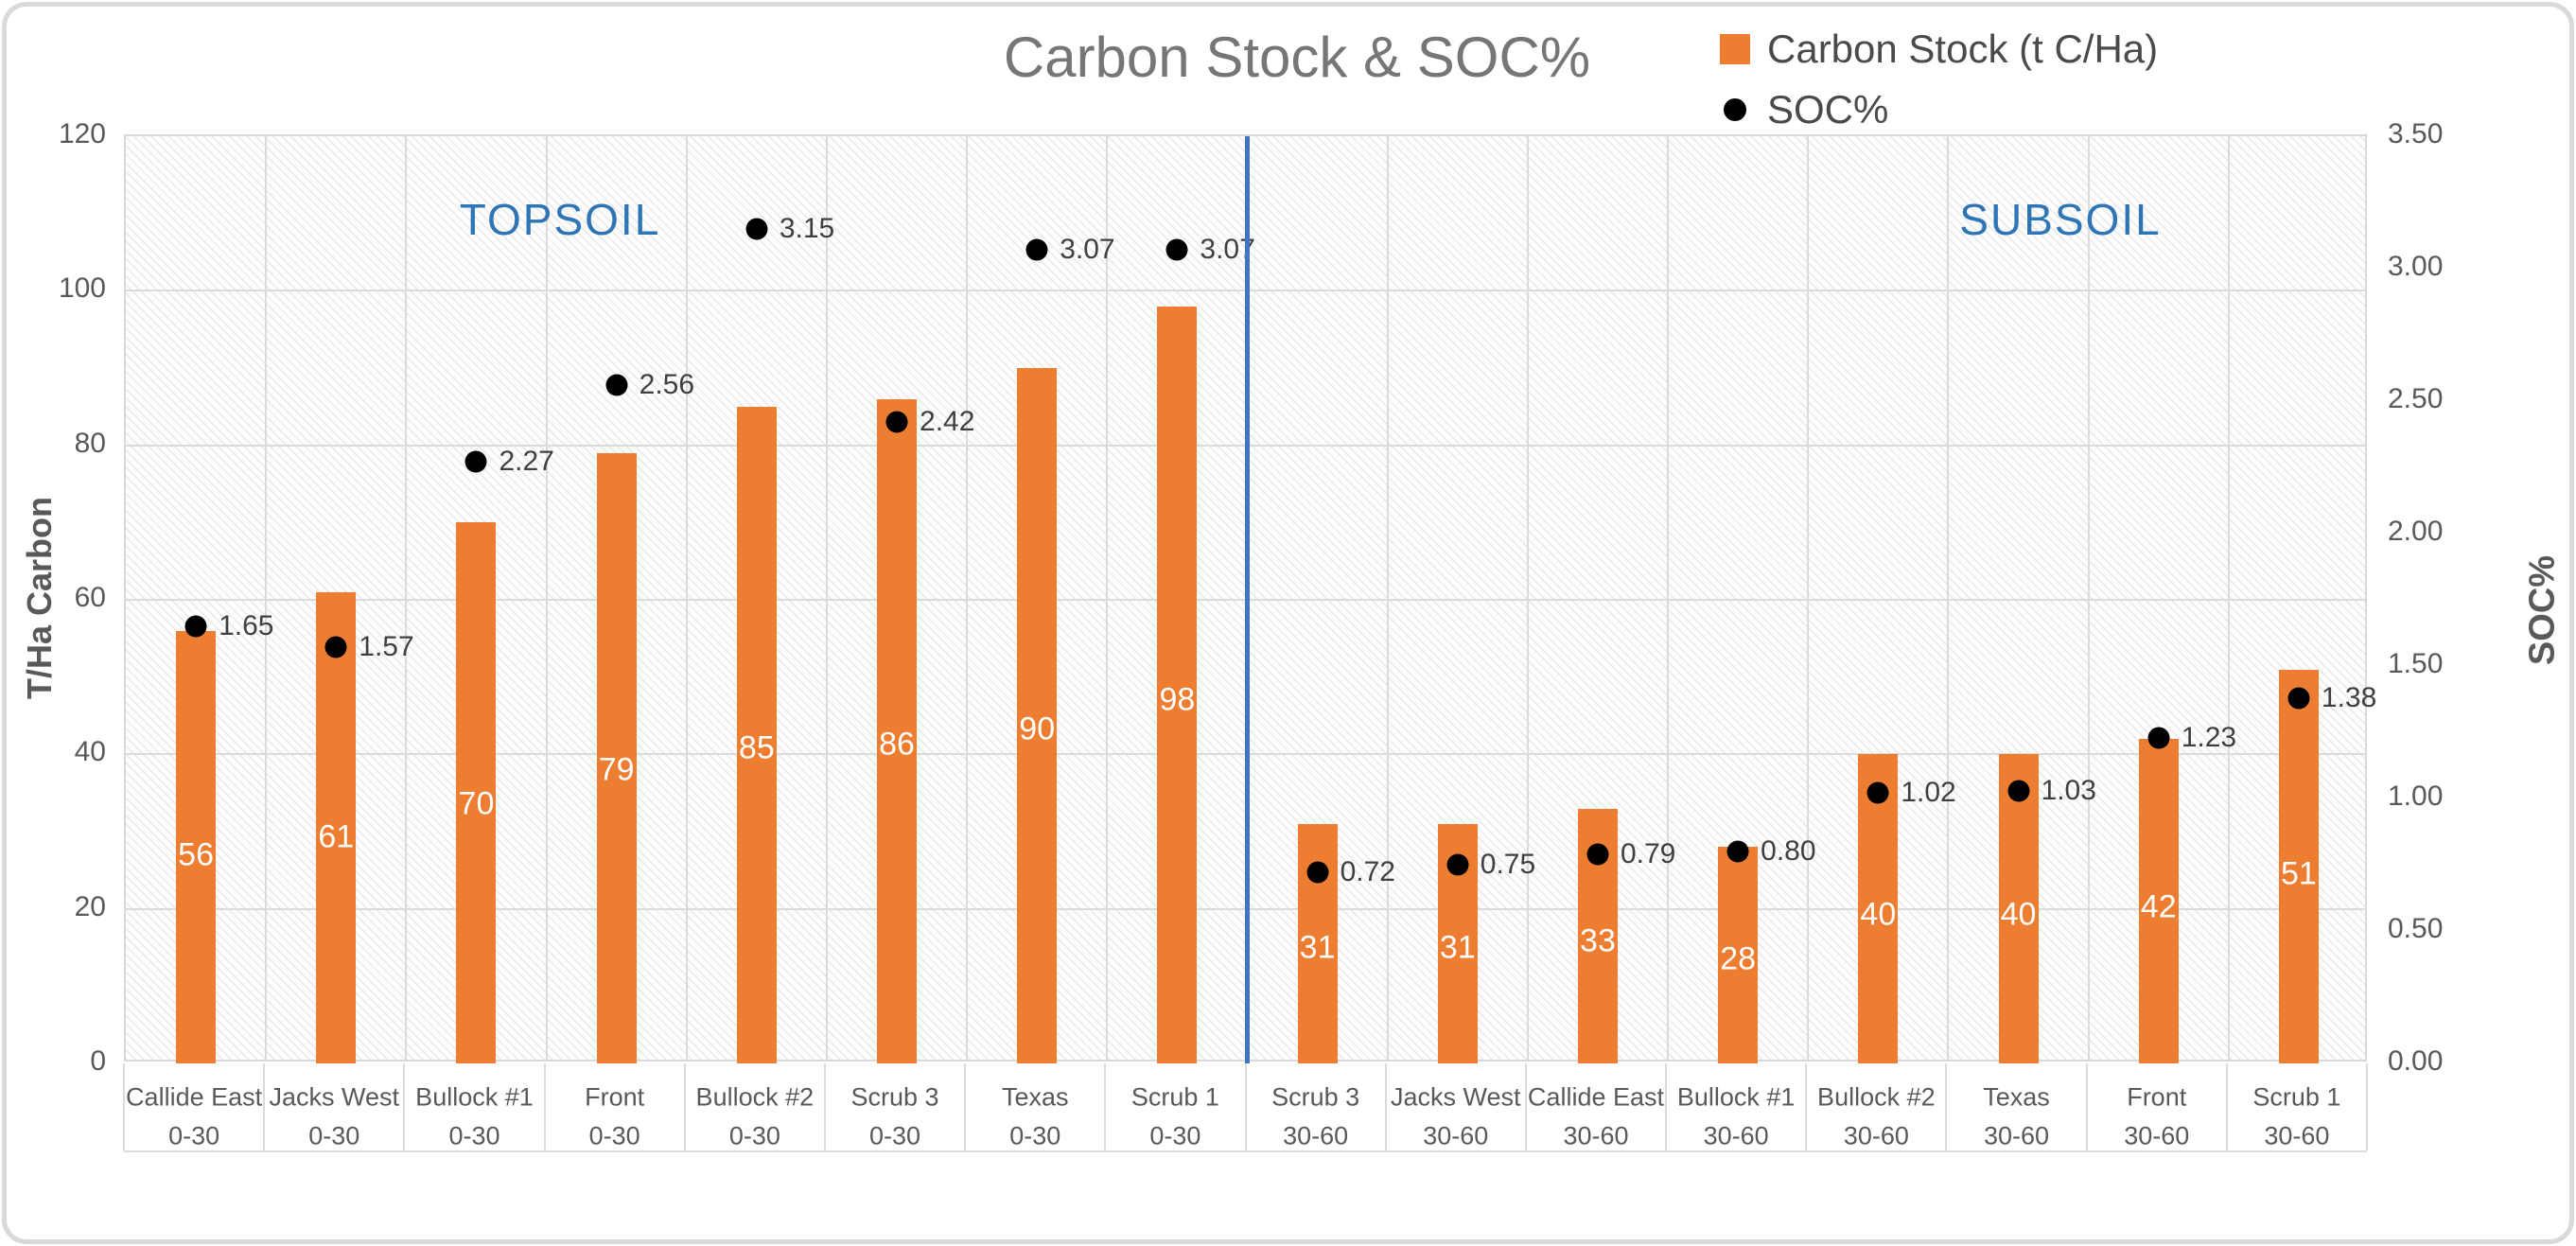 This screenshot has width=2576, height=1246. Describe the element at coordinates (1735, 109) in the screenshot. I see `scatter-series-dot-icon` at that location.